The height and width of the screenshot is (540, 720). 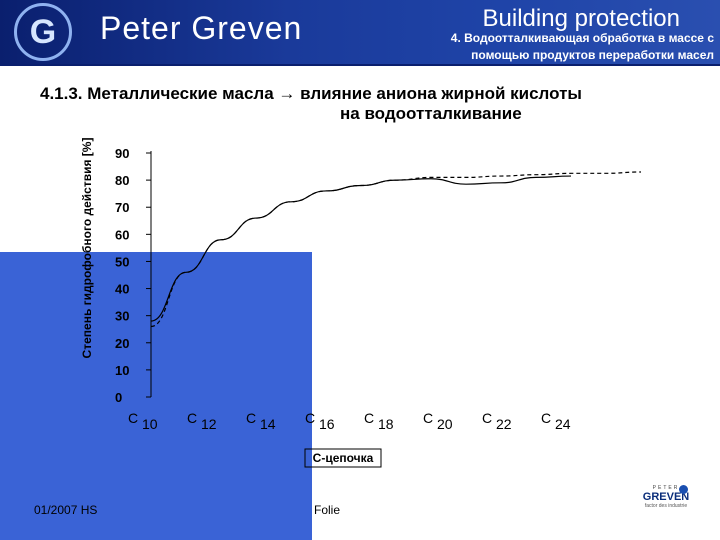 I want to click on y-axis-label: Степень гидрофобного действия [%], so click(x=87, y=248).